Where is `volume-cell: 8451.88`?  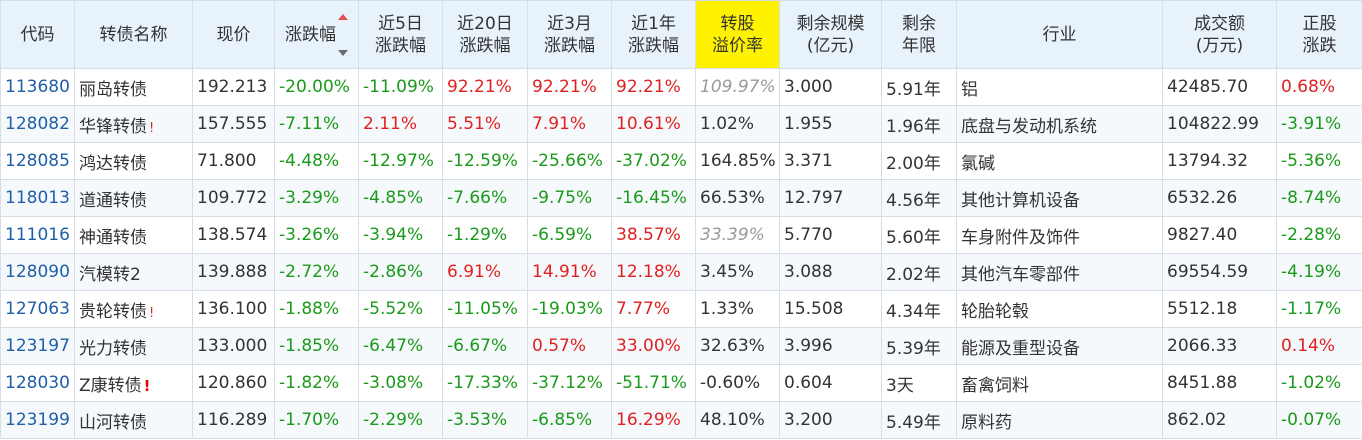 volume-cell: 8451.88 is located at coordinates (1219, 383).